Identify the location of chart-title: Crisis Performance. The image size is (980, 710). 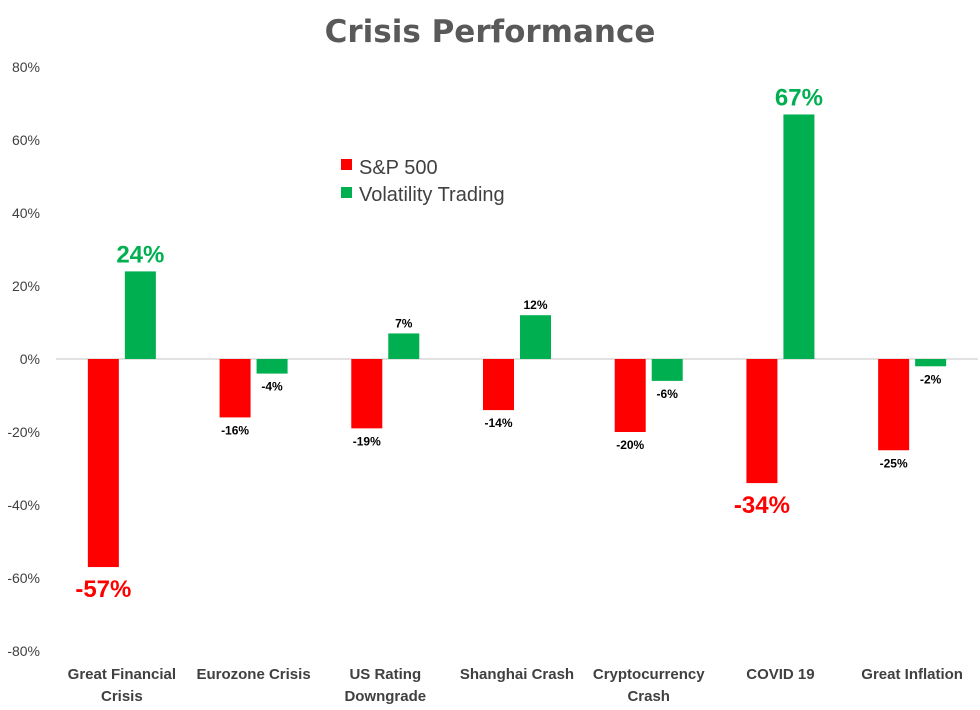
(490, 32).